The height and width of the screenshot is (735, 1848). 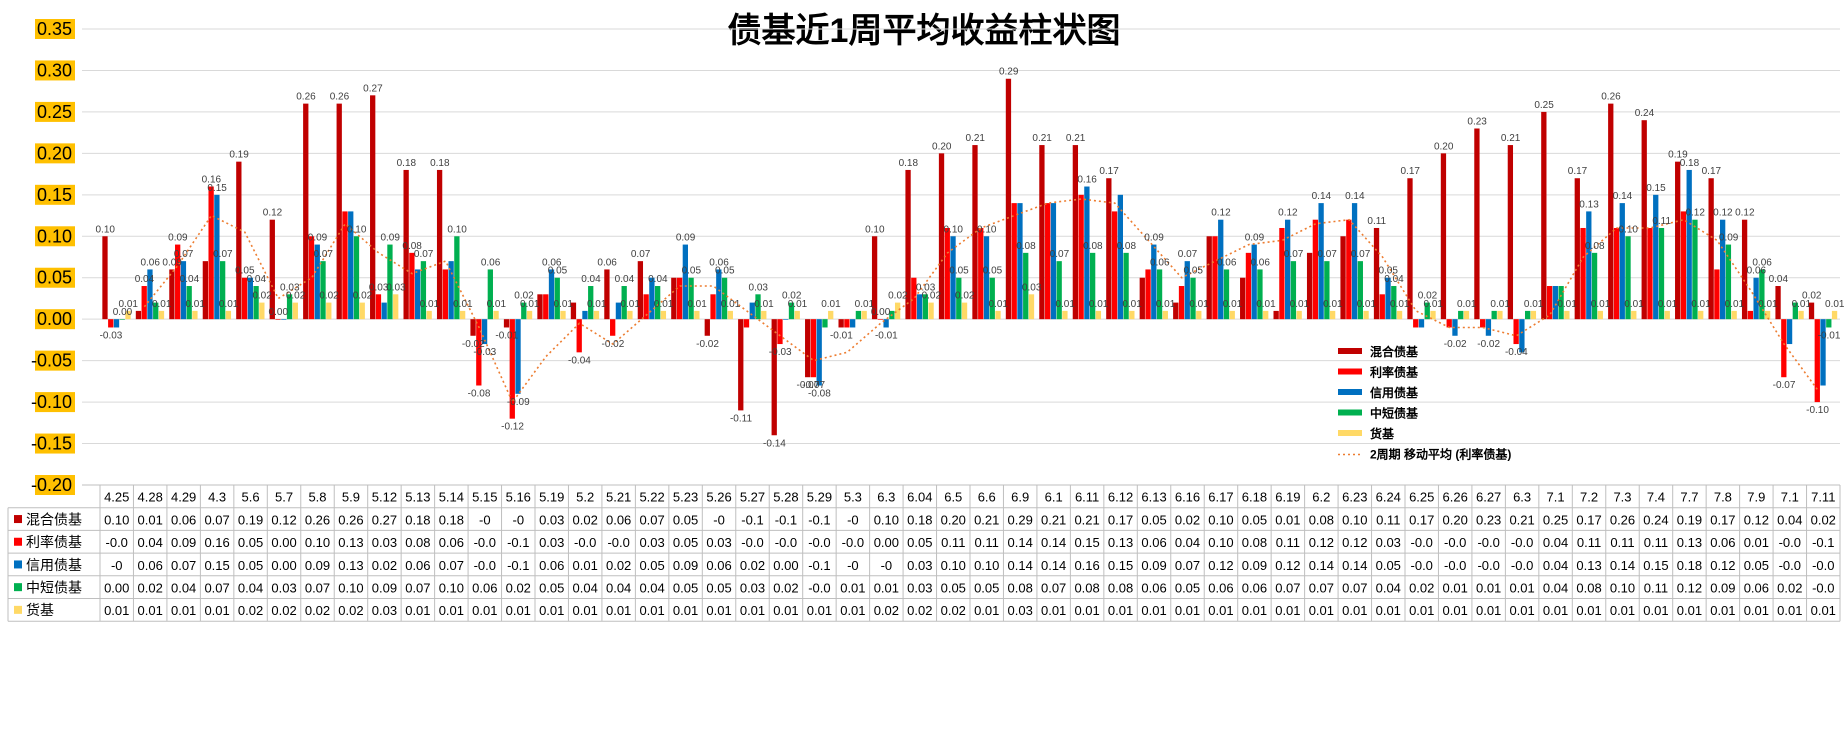 I want to click on table-cell: 0.10, so click(x=350, y=588).